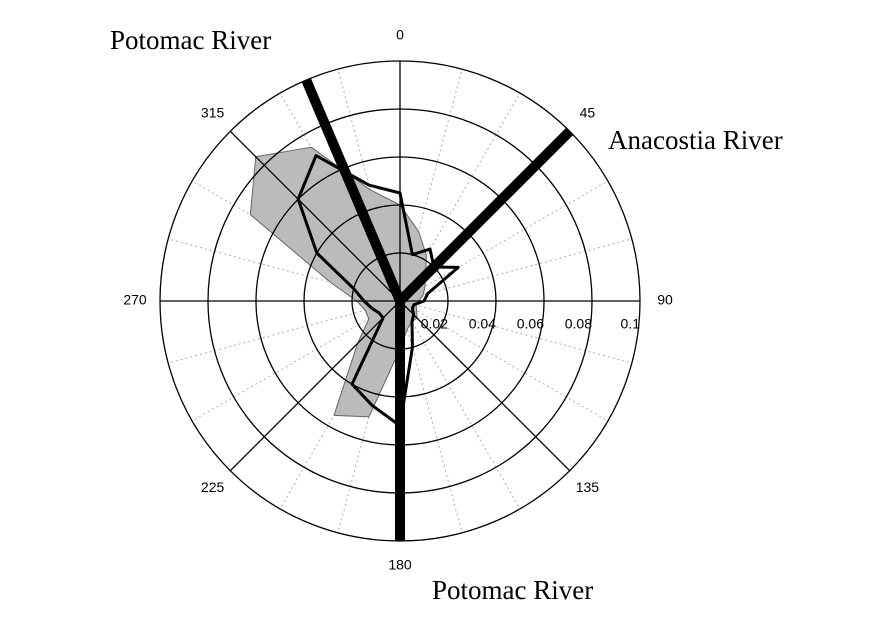  I want to click on r-tick-label: 0.08, so click(578, 324).